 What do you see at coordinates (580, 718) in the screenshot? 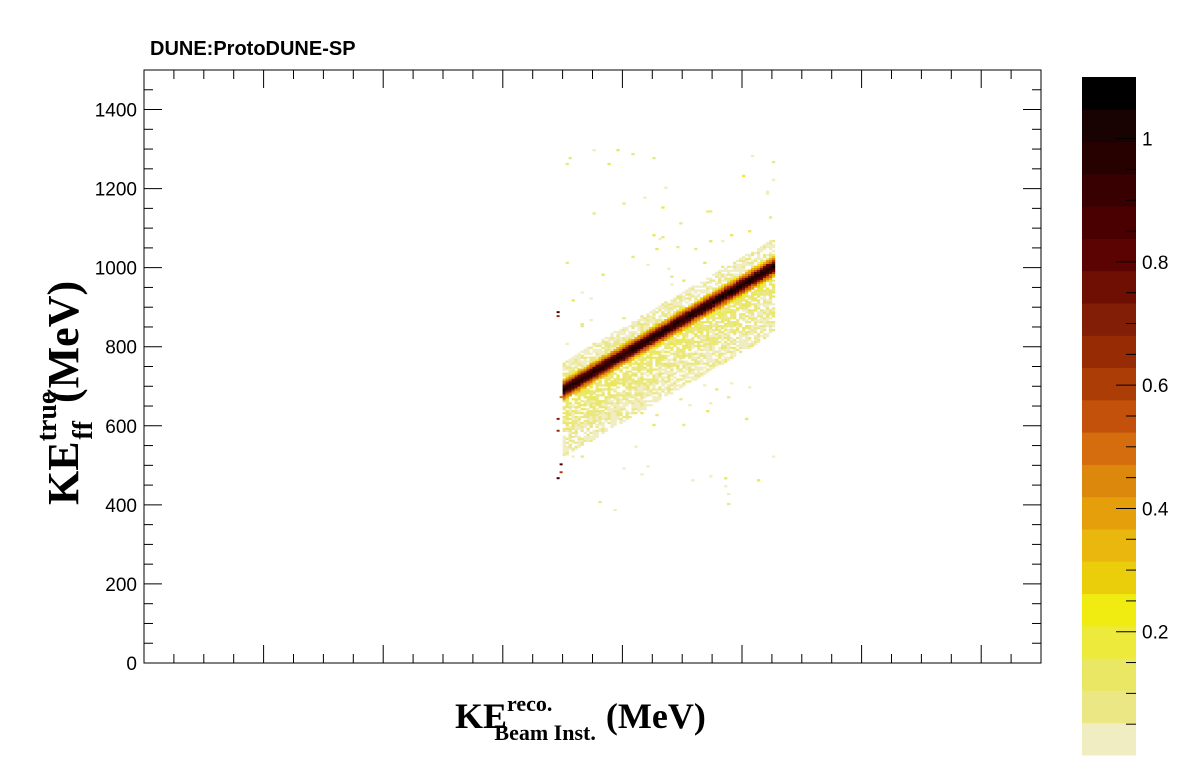
I see `x-axis-title: KEreco. Beam Inst. (MeV)` at bounding box center [580, 718].